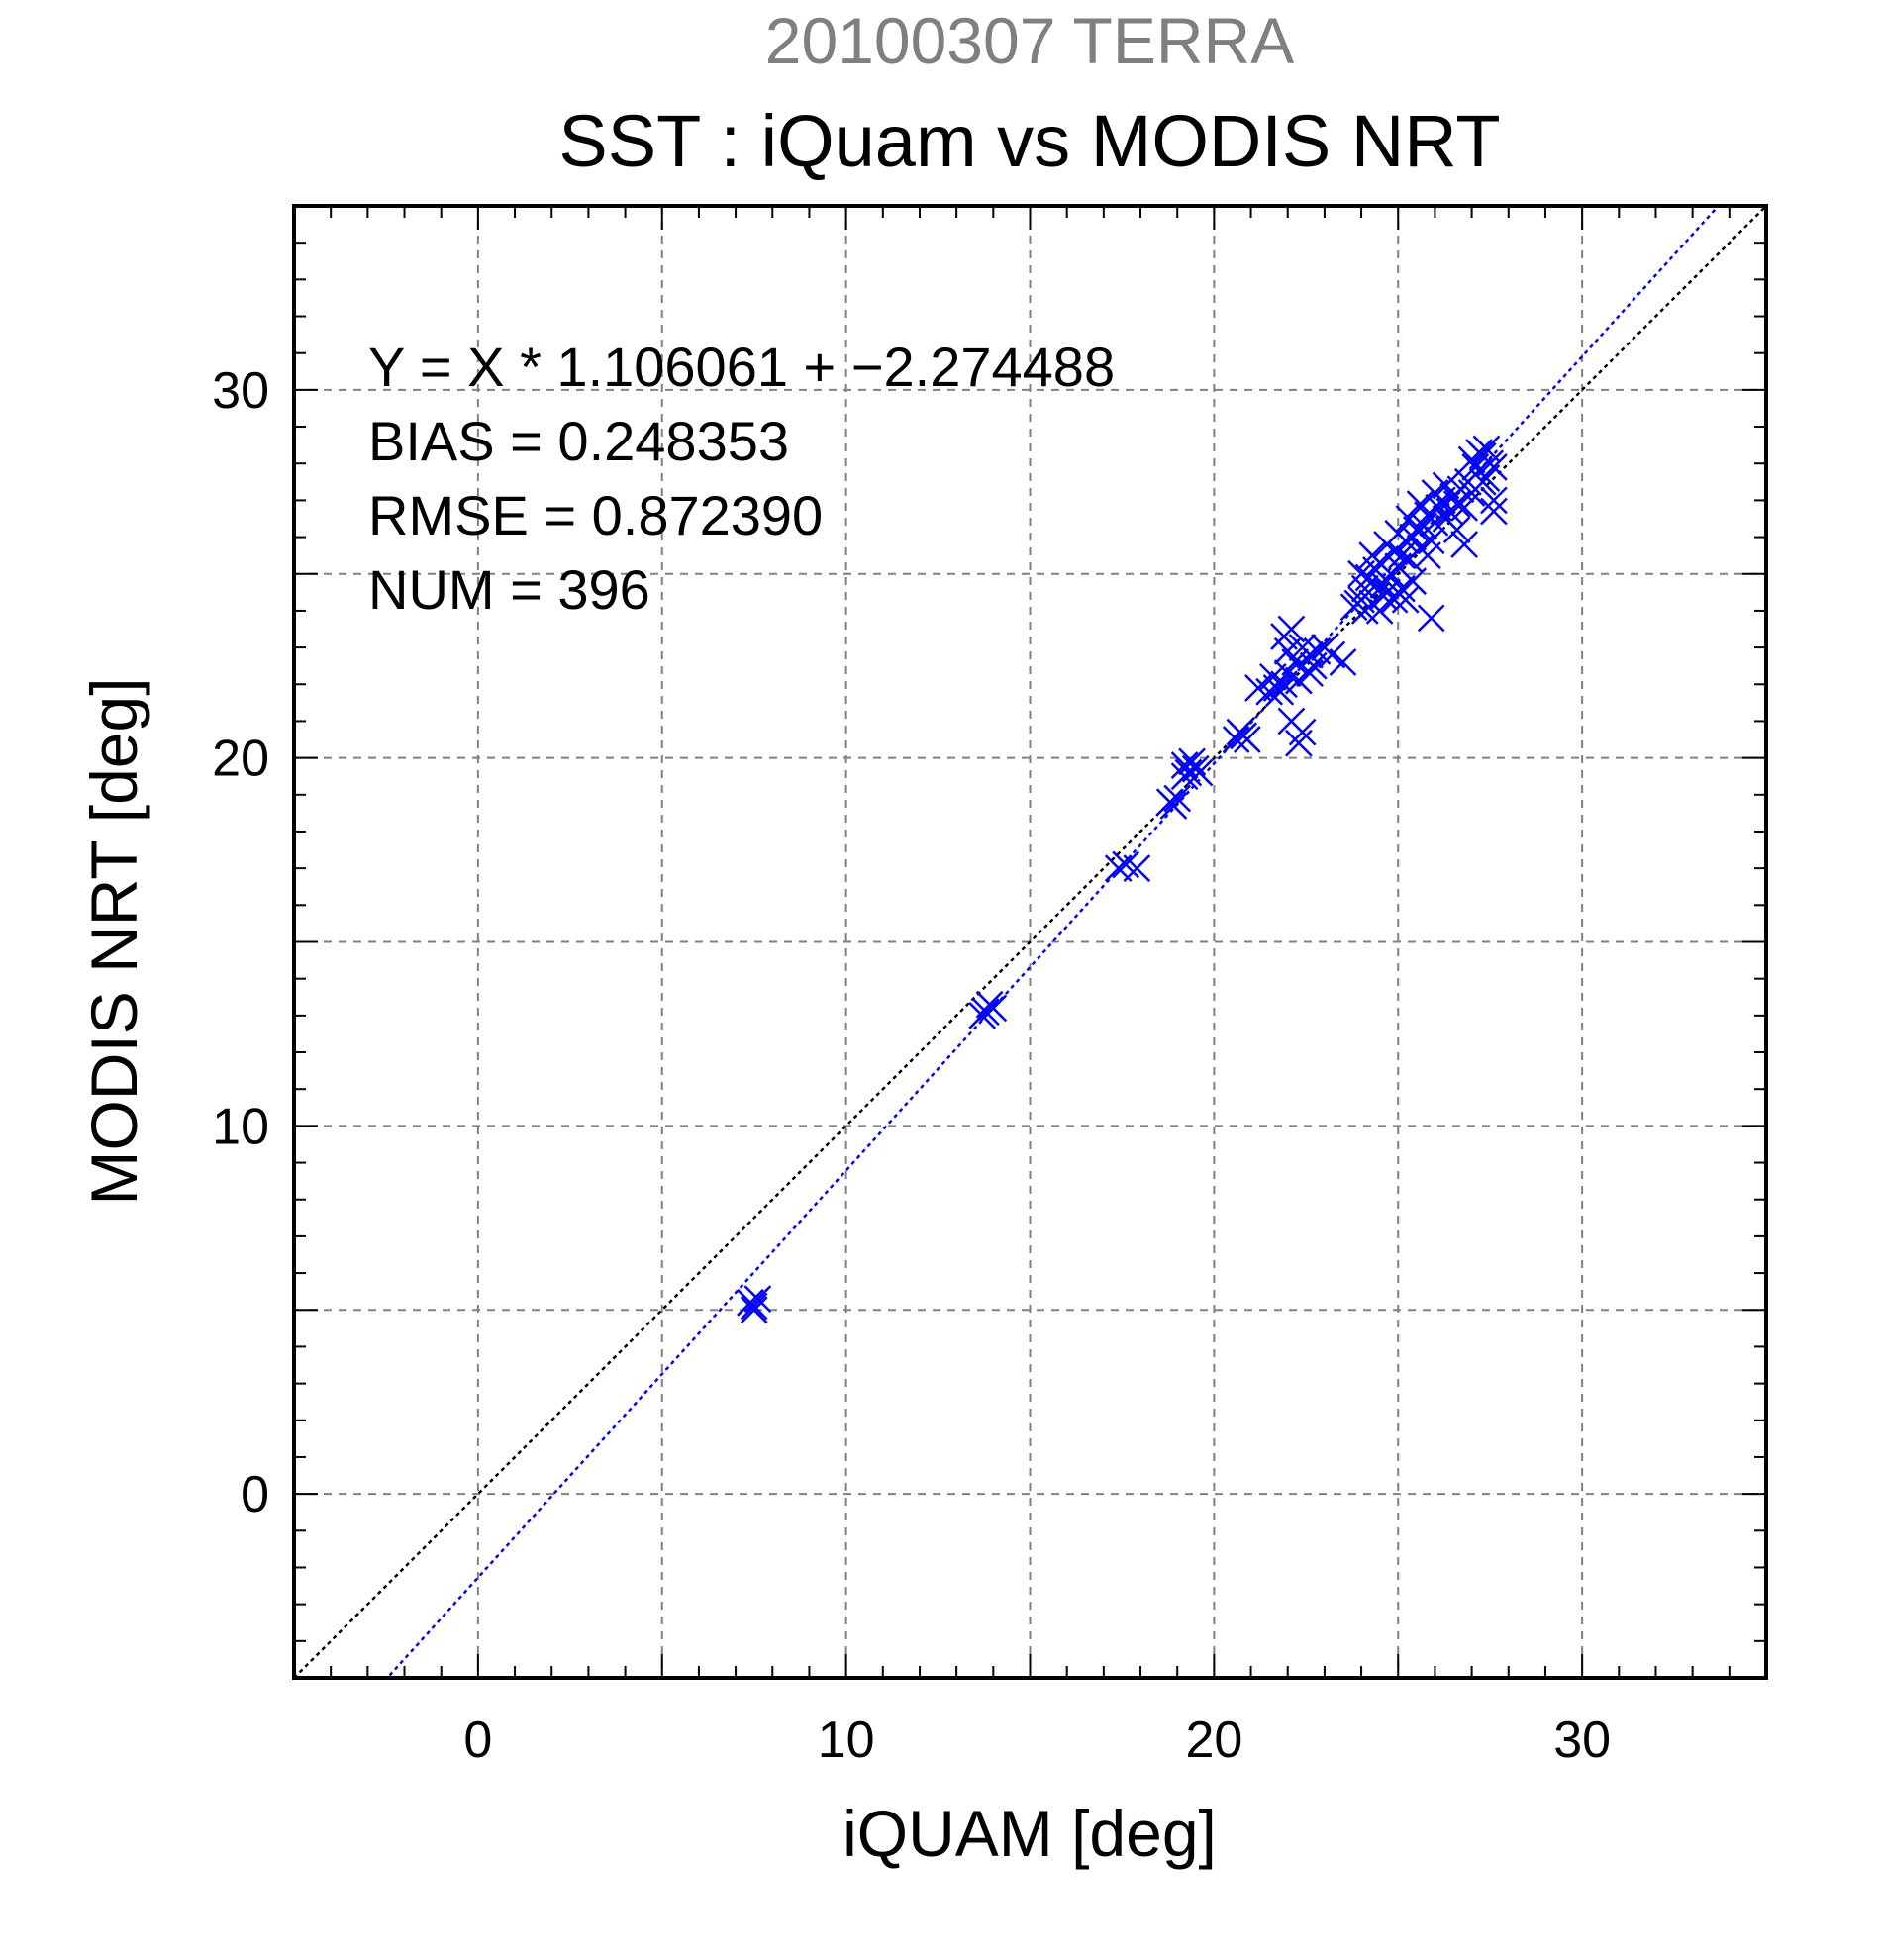 The height and width of the screenshot is (1960, 1881). Describe the element at coordinates (1213, 1740) in the screenshot. I see `x-tick-label: 20` at that location.